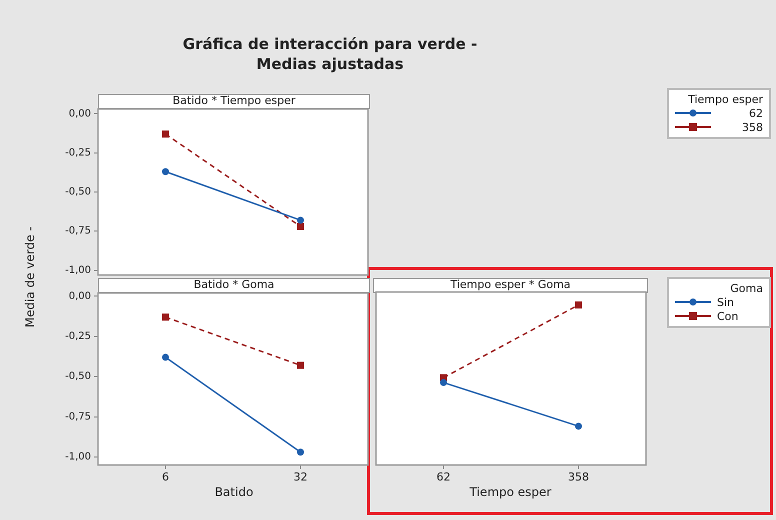 Image resolution: width=776 pixels, height=520 pixels. I want to click on x-axis-title: Batido, so click(234, 492).